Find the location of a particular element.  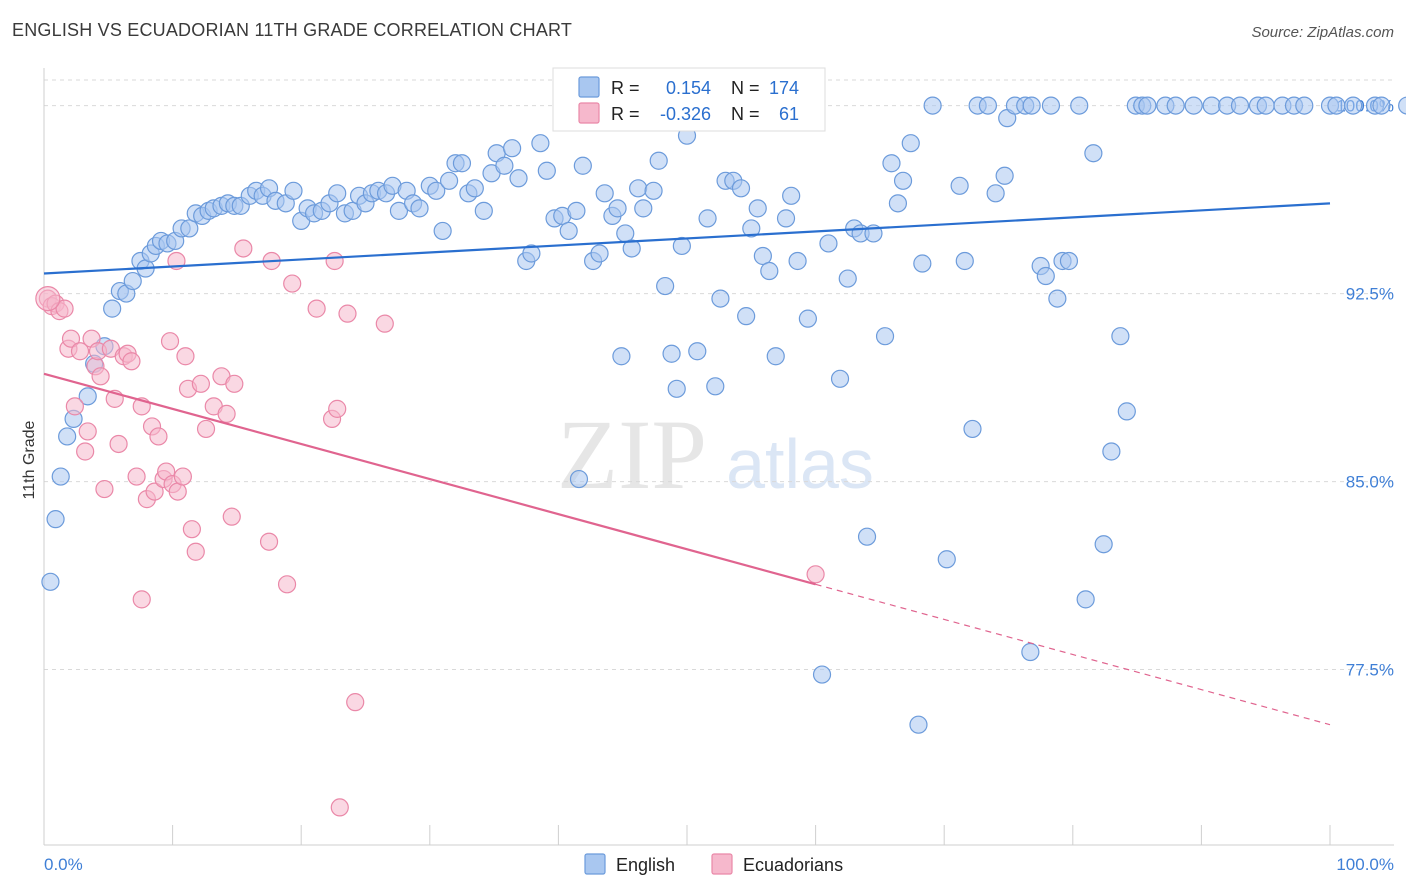

watermark-atlas: atlas is located at coordinates (800, 464).